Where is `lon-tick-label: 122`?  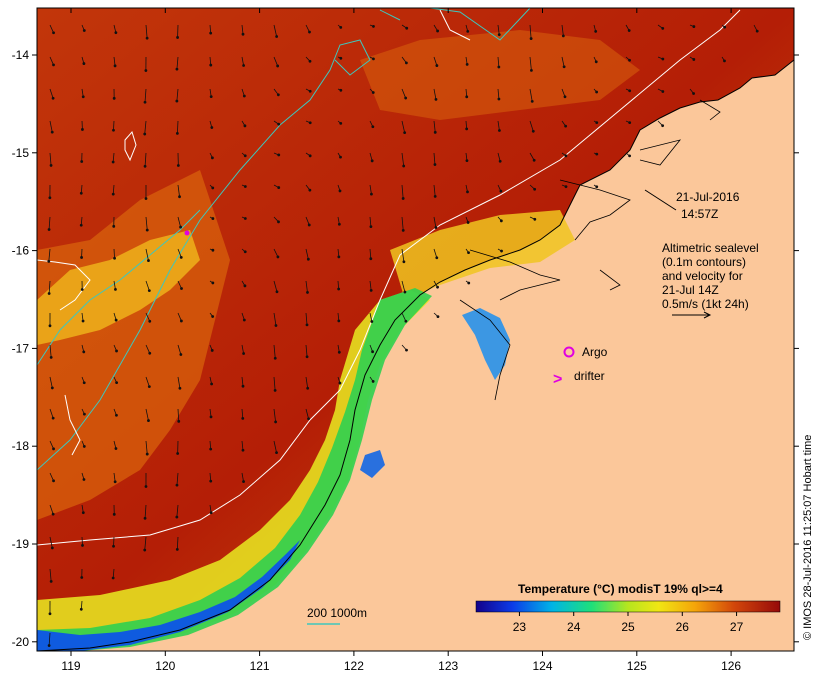
lon-tick-label: 122 is located at coordinates (354, 666).